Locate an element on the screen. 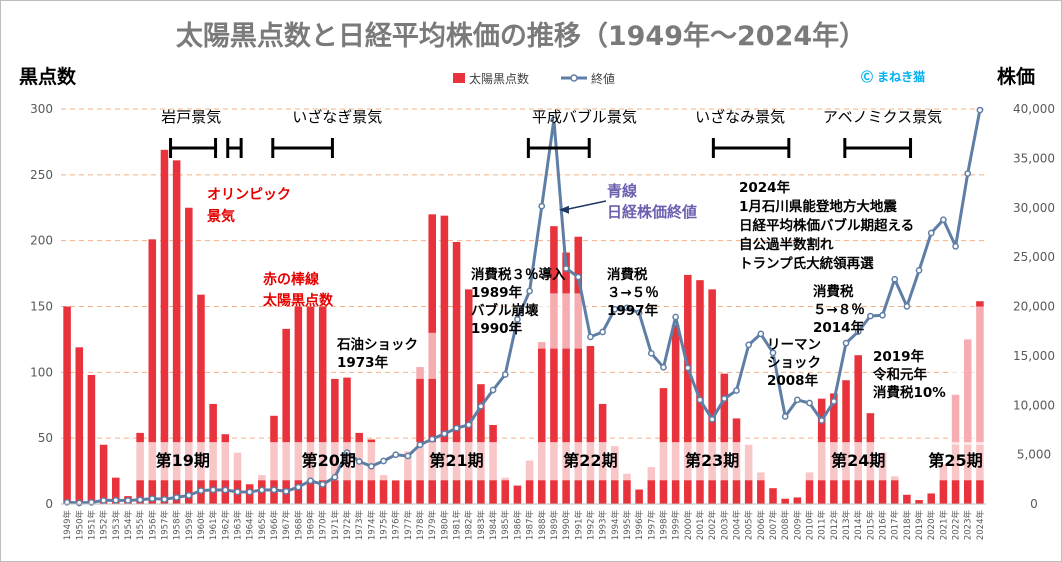 The height and width of the screenshot is (562, 1062). boom-label: 平成バブル景気 is located at coordinates (584, 117).